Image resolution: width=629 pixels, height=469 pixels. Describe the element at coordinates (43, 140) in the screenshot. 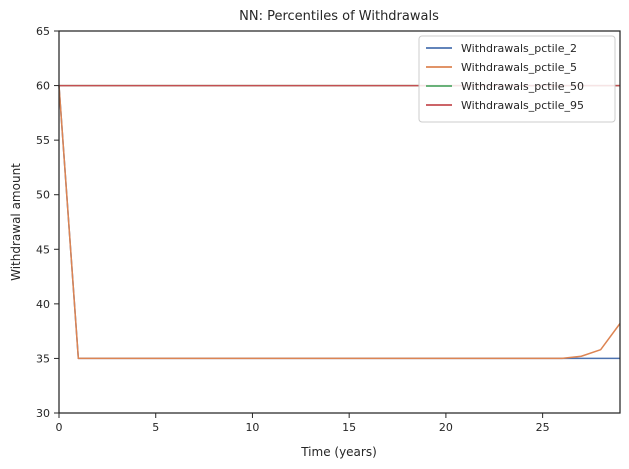

I see `y-tick-label-5: 55` at that location.